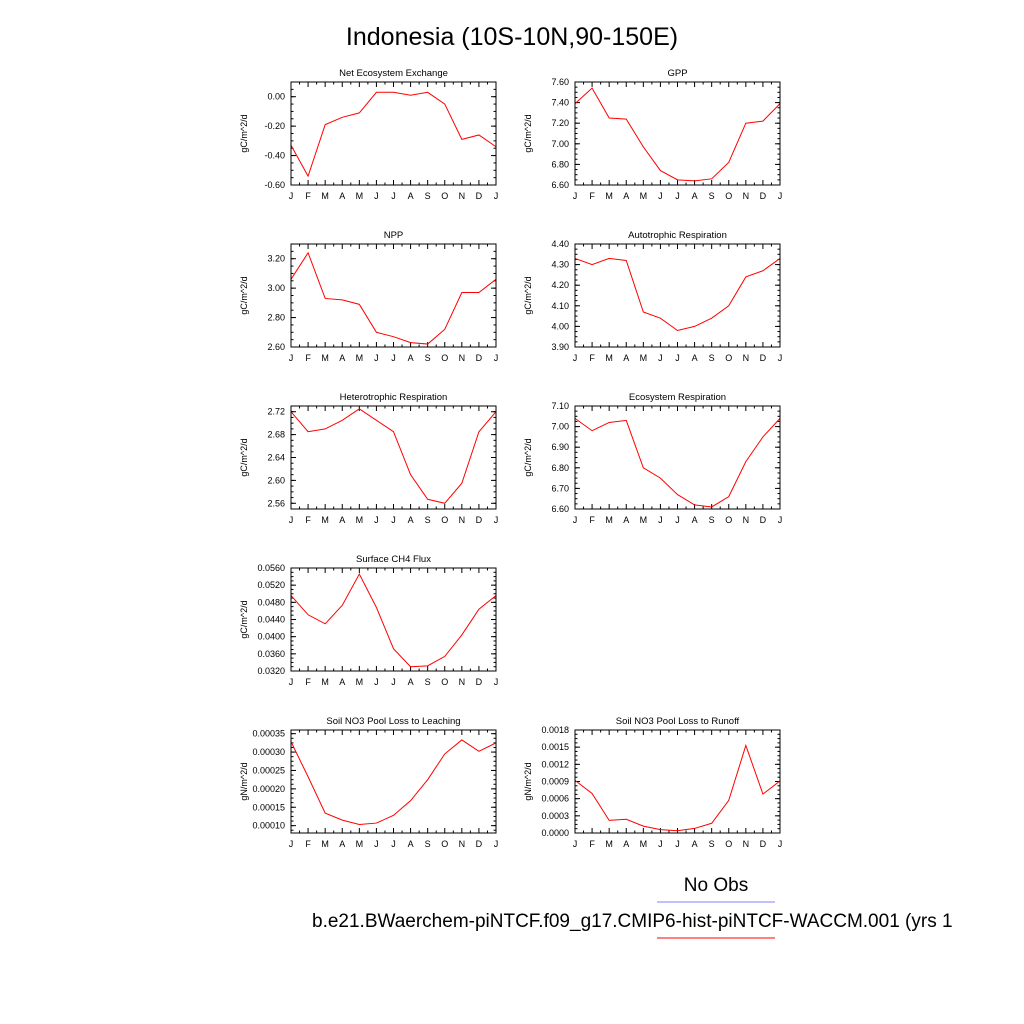 This screenshot has width=1024, height=1024. What do you see at coordinates (678, 721) in the screenshot?
I see `panel-title: Soil NO3 Pool Loss to Runoff` at bounding box center [678, 721].